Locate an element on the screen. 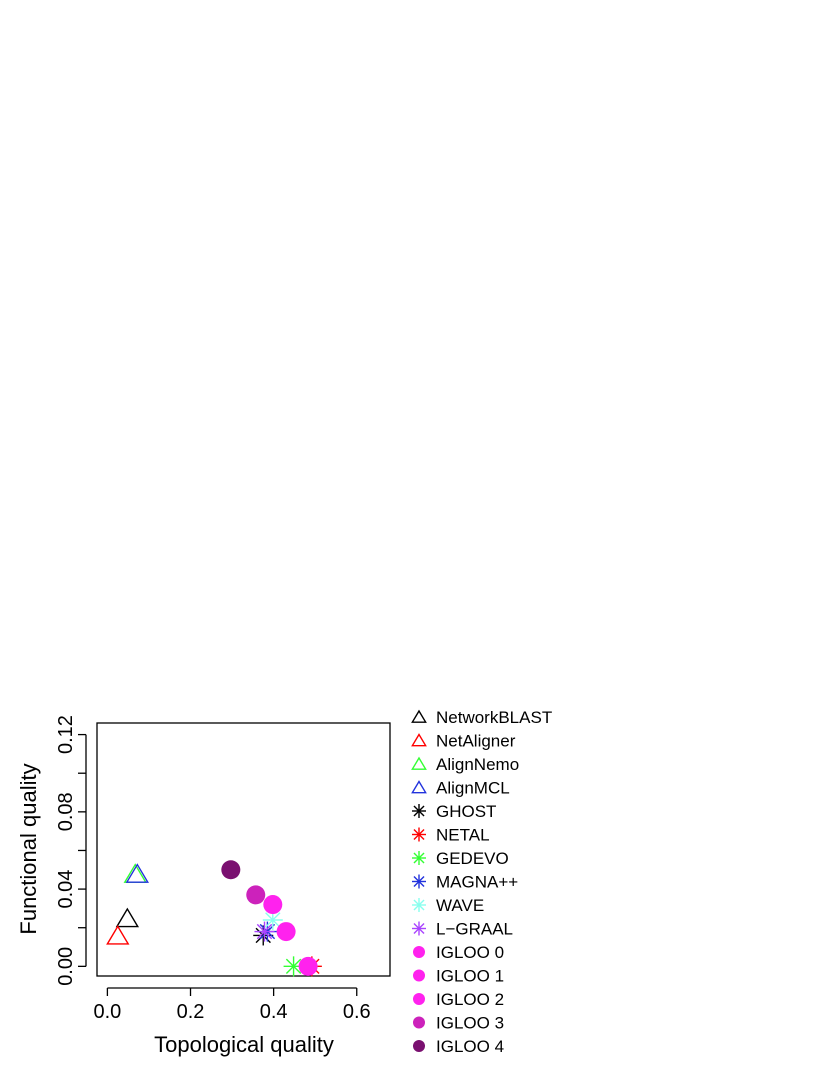 The image size is (830, 1075). legend-item-alignnemo: AlignNemo is located at coordinates (465, 764).